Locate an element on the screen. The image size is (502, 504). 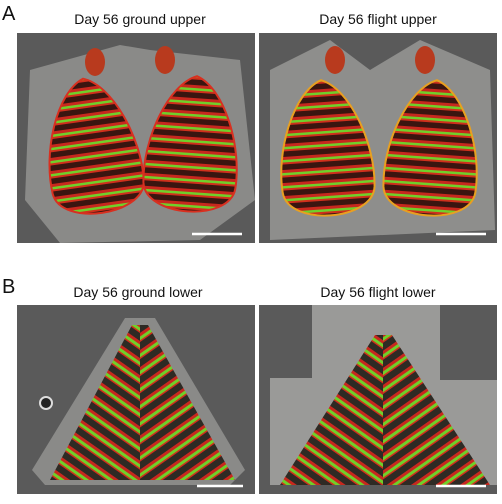
panel-label: A is located at coordinates (9, 14).